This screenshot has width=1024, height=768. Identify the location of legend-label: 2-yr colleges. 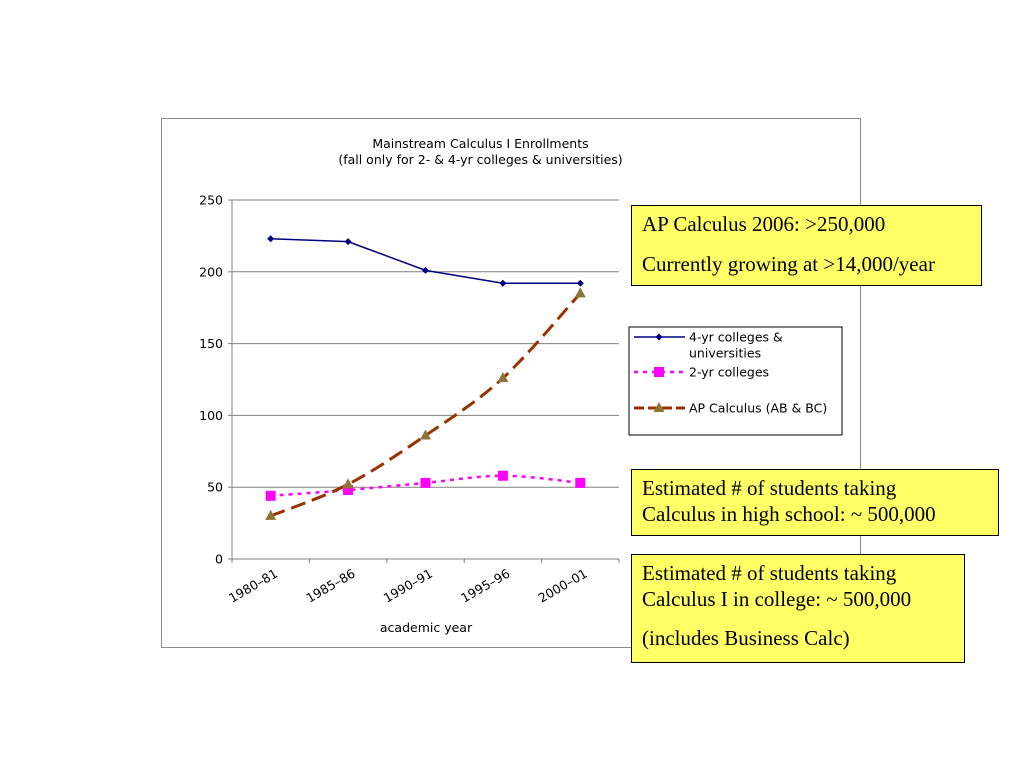
(729, 372).